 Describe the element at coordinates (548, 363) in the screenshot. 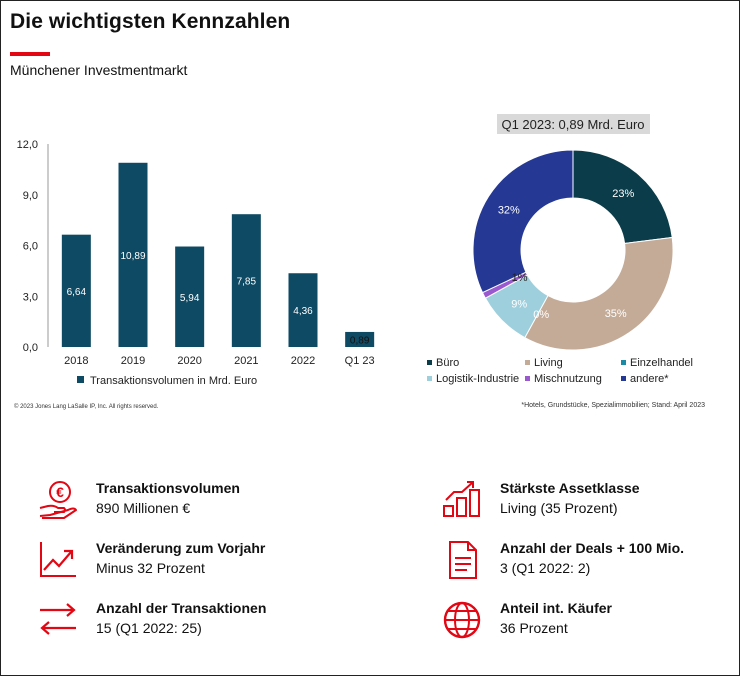

I see `legend-label: Living` at that location.